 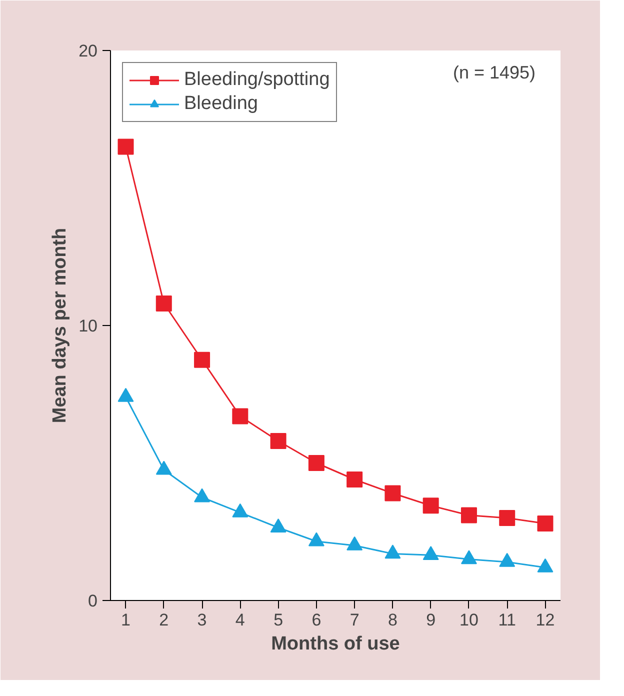 What do you see at coordinates (279, 620) in the screenshot?
I see `x-tick-label: 5` at bounding box center [279, 620].